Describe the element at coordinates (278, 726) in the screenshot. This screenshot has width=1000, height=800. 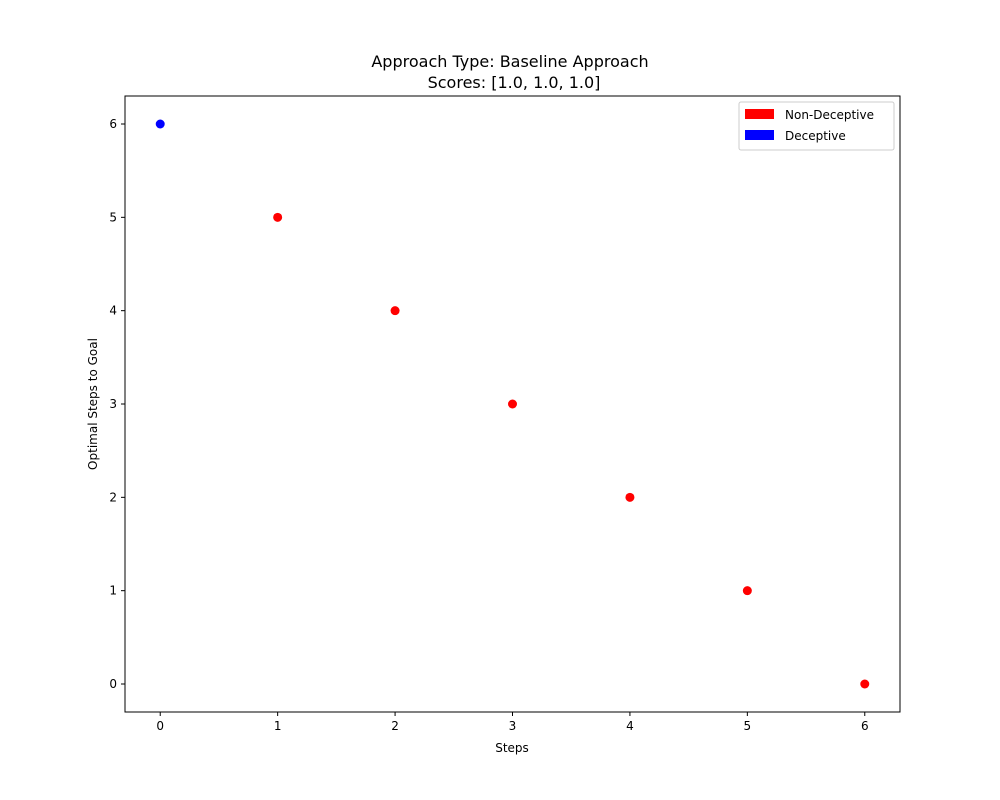
I see `x-tick-label: 1` at that location.